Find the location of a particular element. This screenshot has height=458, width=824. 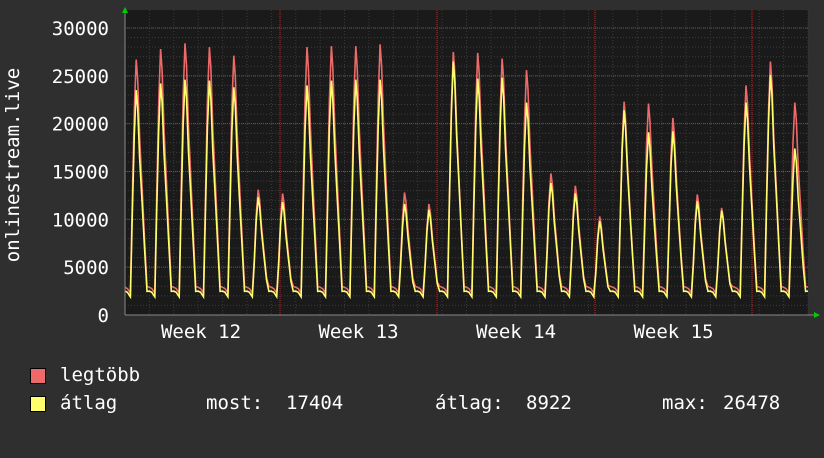

y-tick-label: 0 is located at coordinates (103, 316).